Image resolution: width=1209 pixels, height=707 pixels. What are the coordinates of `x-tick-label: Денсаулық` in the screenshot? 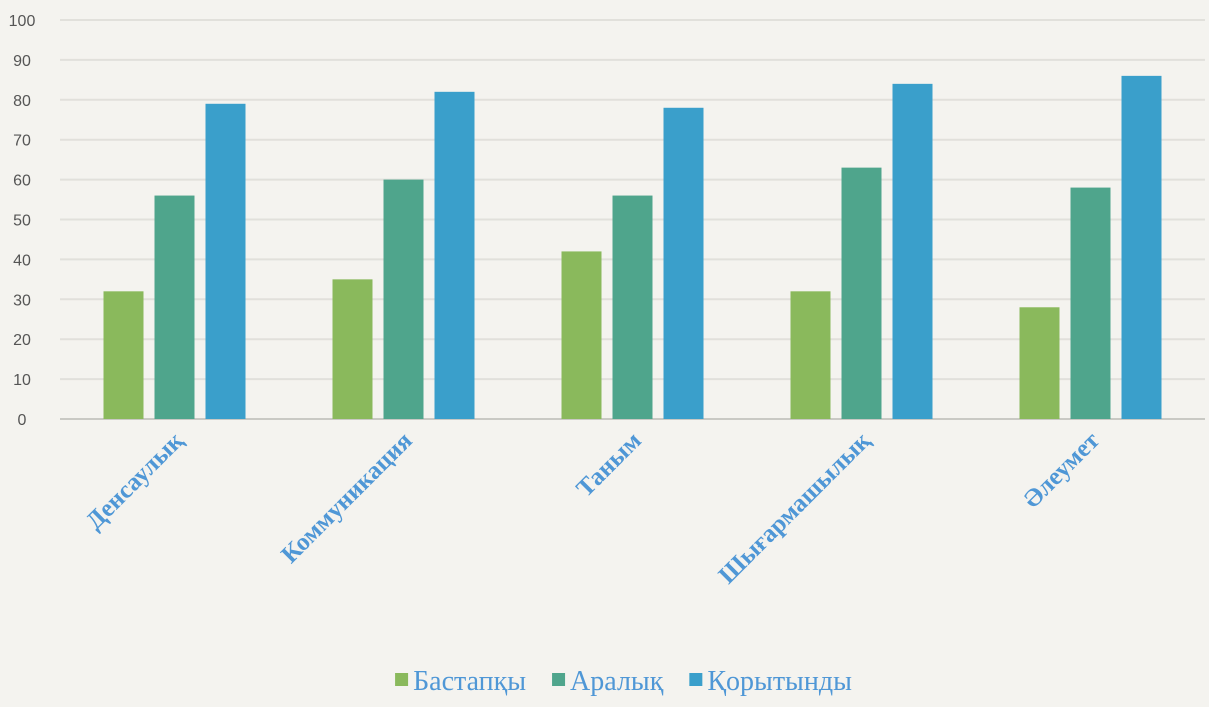 It's located at (135, 481).